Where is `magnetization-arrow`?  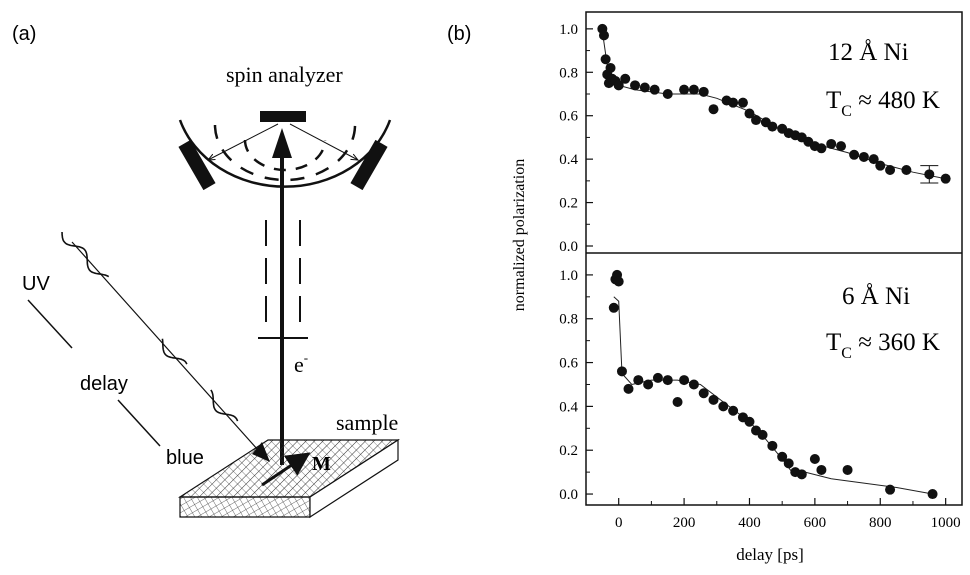 magnetization-arrow is located at coordinates (286, 469).